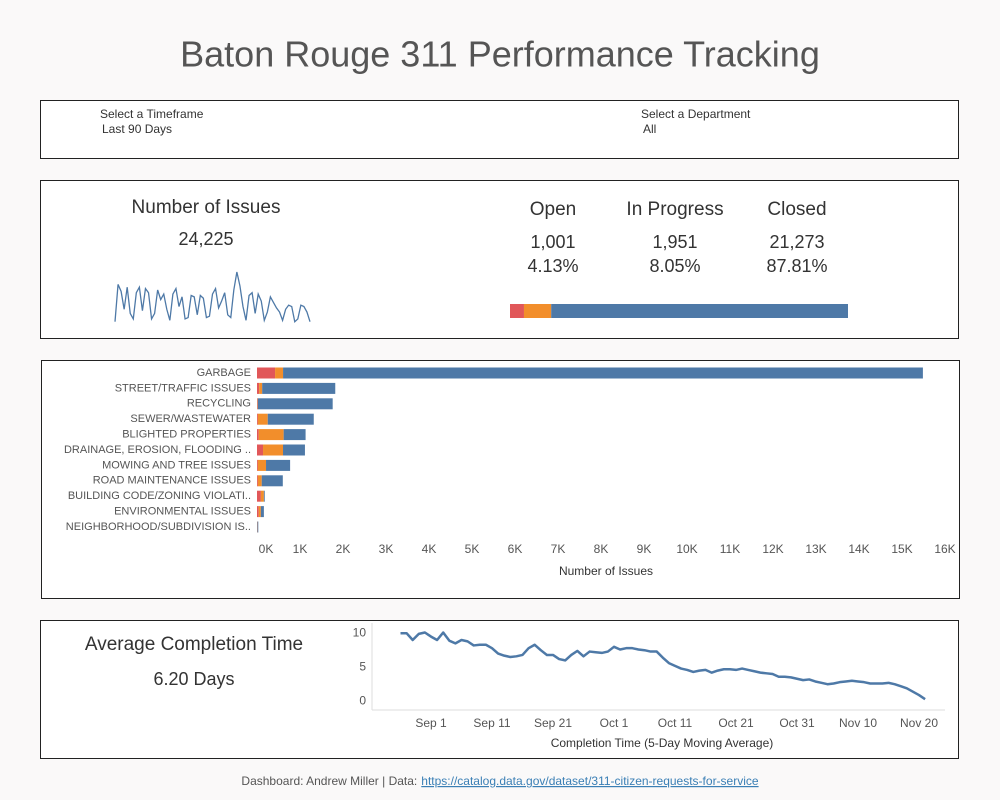 Image resolution: width=1000 pixels, height=800 pixels. Describe the element at coordinates (796, 242) in the screenshot. I see `status-count: 21,273` at that location.